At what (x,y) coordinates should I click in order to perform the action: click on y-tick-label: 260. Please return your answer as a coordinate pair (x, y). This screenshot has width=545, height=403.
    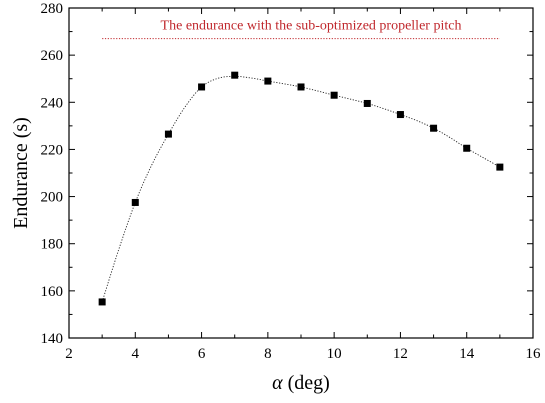
    Looking at the image, I should click on (52, 56).